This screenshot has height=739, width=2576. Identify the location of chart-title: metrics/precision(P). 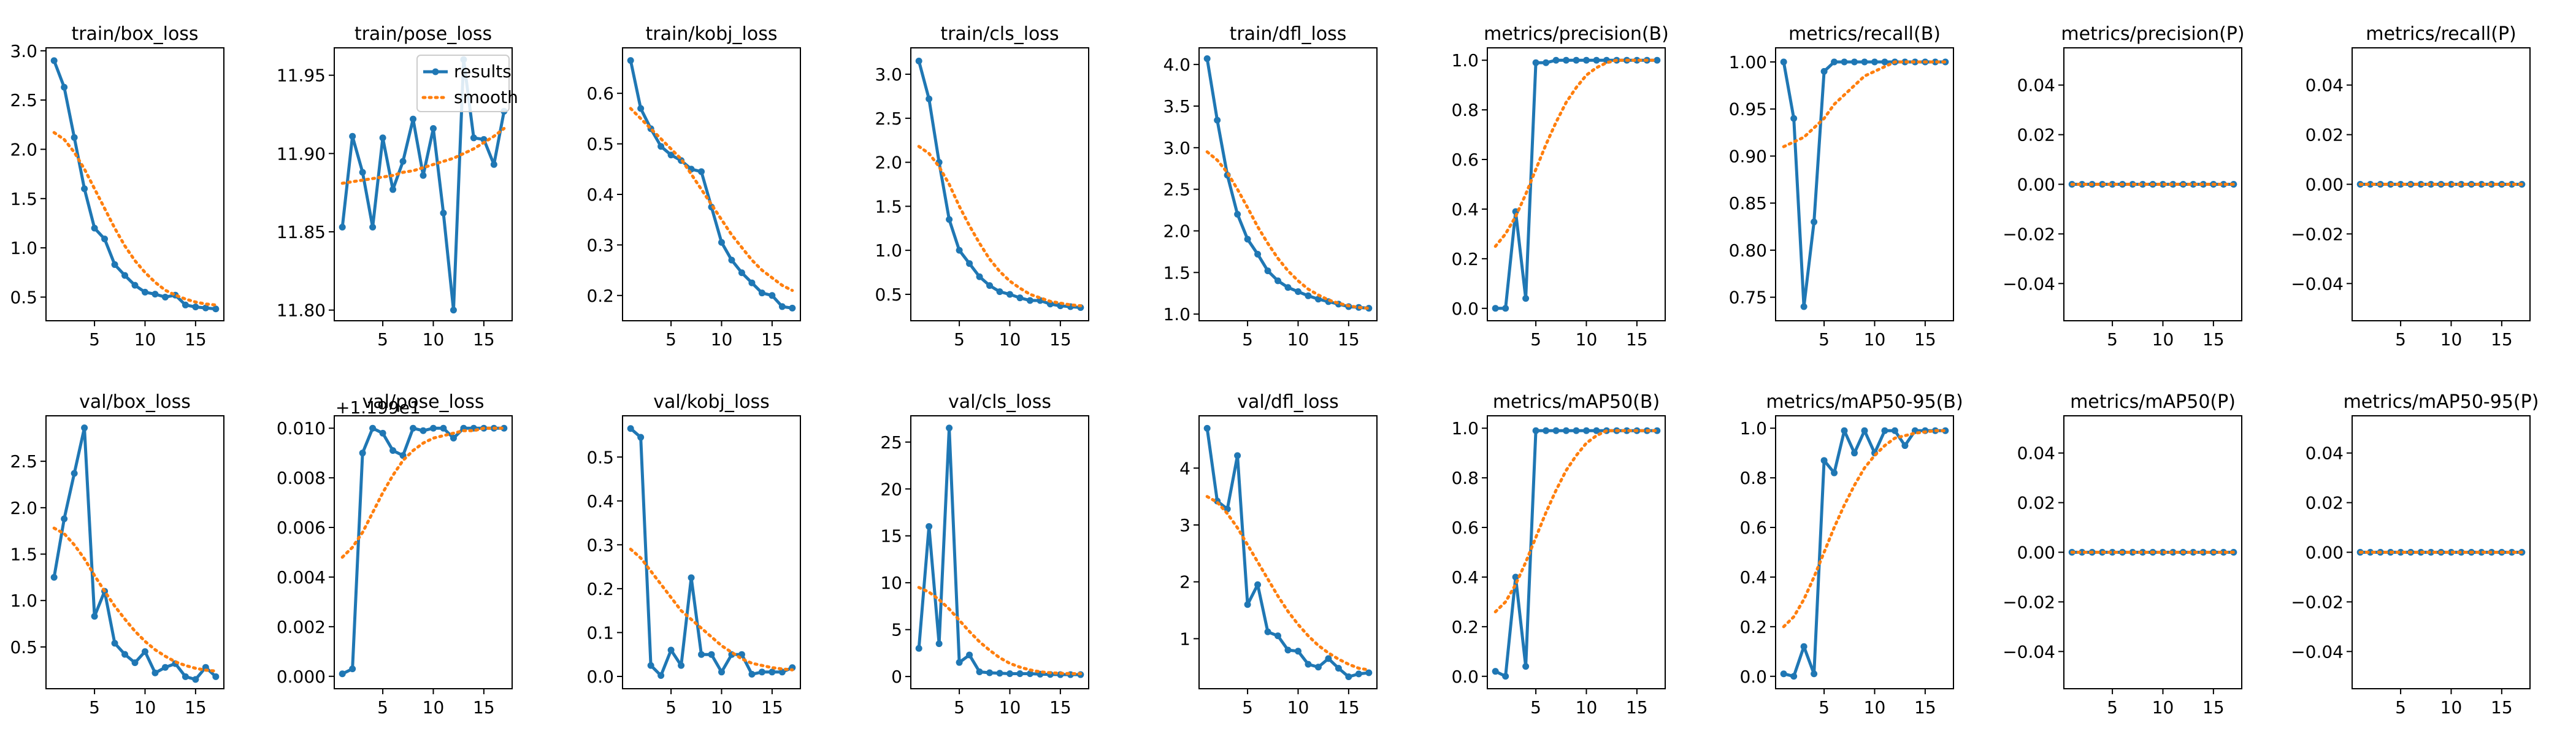
(2152, 34).